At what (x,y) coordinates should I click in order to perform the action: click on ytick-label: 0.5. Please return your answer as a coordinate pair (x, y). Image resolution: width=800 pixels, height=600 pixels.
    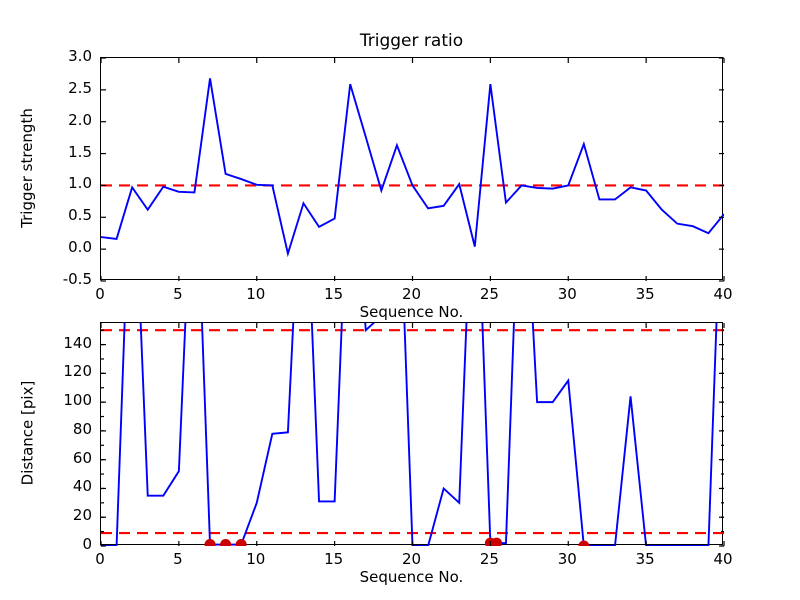
    Looking at the image, I should click on (80, 215).